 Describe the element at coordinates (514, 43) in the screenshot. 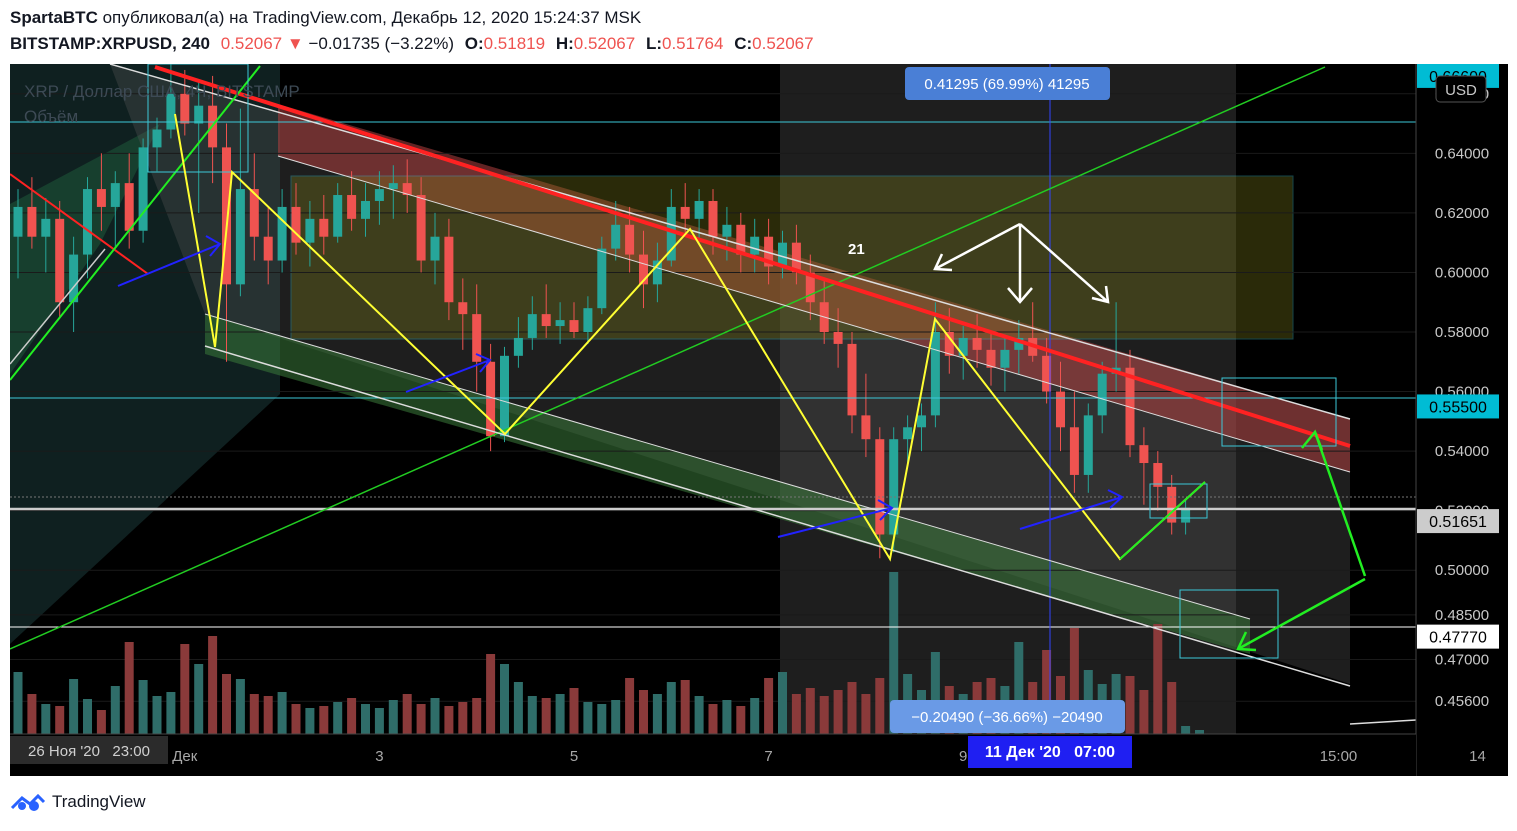

I see `open-value: 0.51819` at that location.